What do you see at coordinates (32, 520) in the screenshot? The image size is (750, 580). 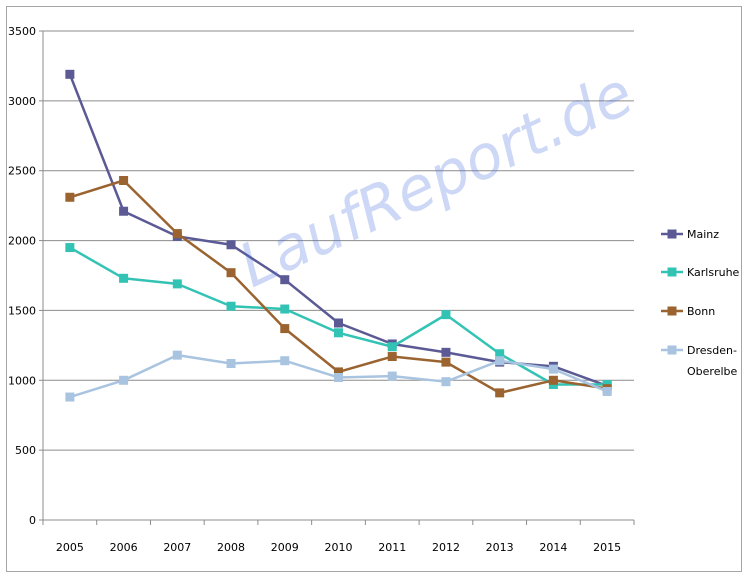 I see `y-tick-label: 0` at bounding box center [32, 520].